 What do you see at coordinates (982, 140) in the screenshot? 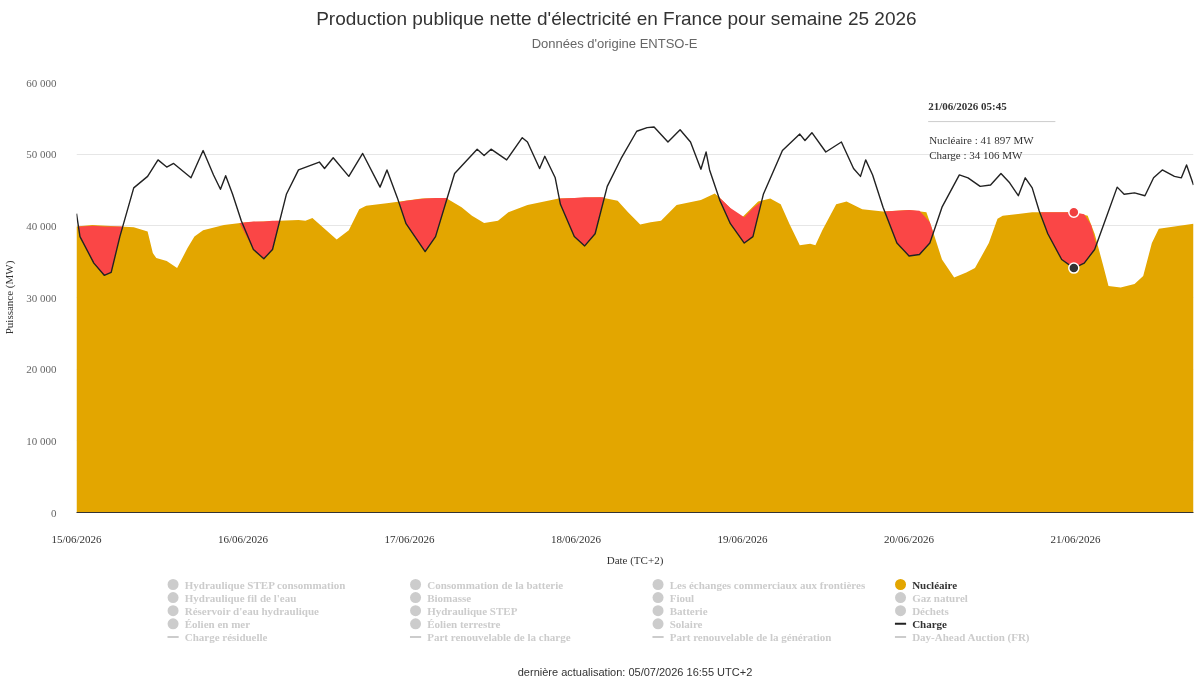
I see `annotation: Nucléaire : 41 897 MW` at bounding box center [982, 140].